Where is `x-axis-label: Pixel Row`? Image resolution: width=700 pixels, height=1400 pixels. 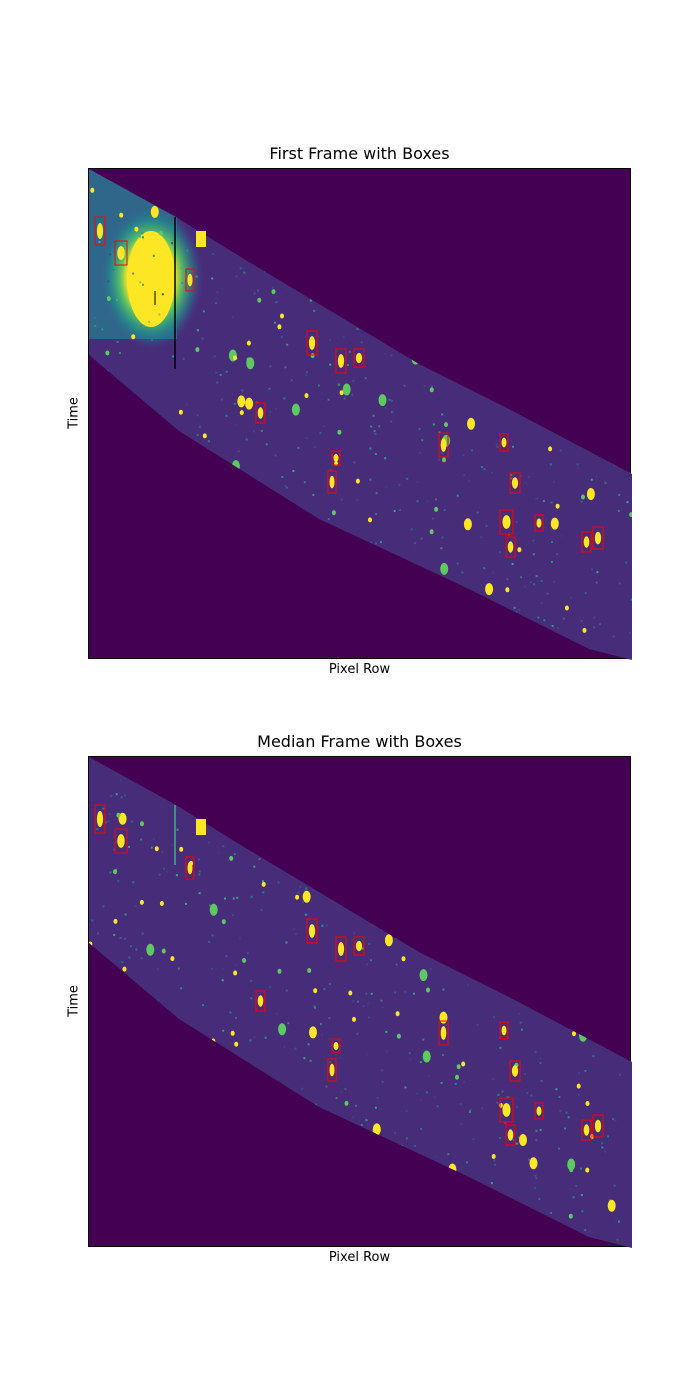
x-axis-label: Pixel Row is located at coordinates (359, 1257).